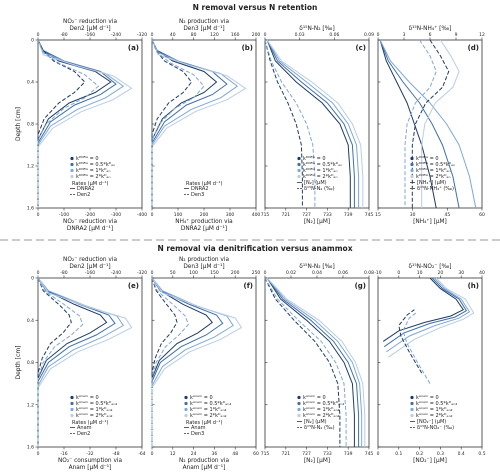 The height and width of the screenshot is (475, 500). What do you see at coordinates (142, 35) in the screenshot?
I see `top-tick-label: -320` at bounding box center [142, 35].